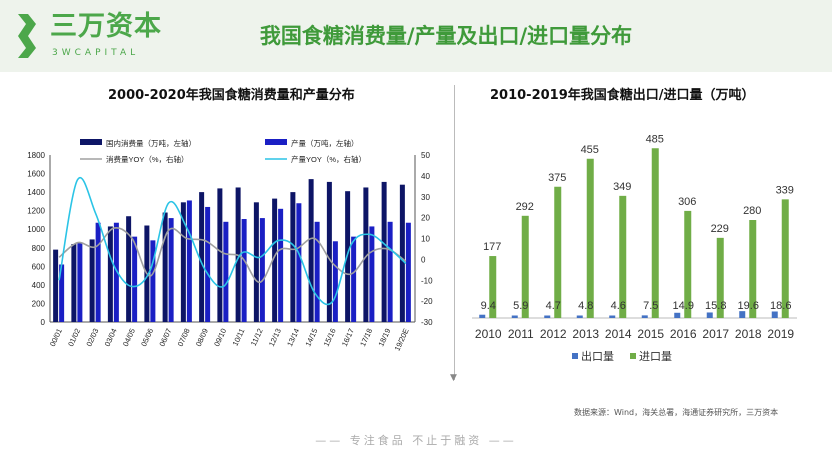 Image resolution: width=832 pixels, height=454 pixels. What do you see at coordinates (425, 176) in the screenshot?
I see `y-right-tick: 40` at bounding box center [425, 176].